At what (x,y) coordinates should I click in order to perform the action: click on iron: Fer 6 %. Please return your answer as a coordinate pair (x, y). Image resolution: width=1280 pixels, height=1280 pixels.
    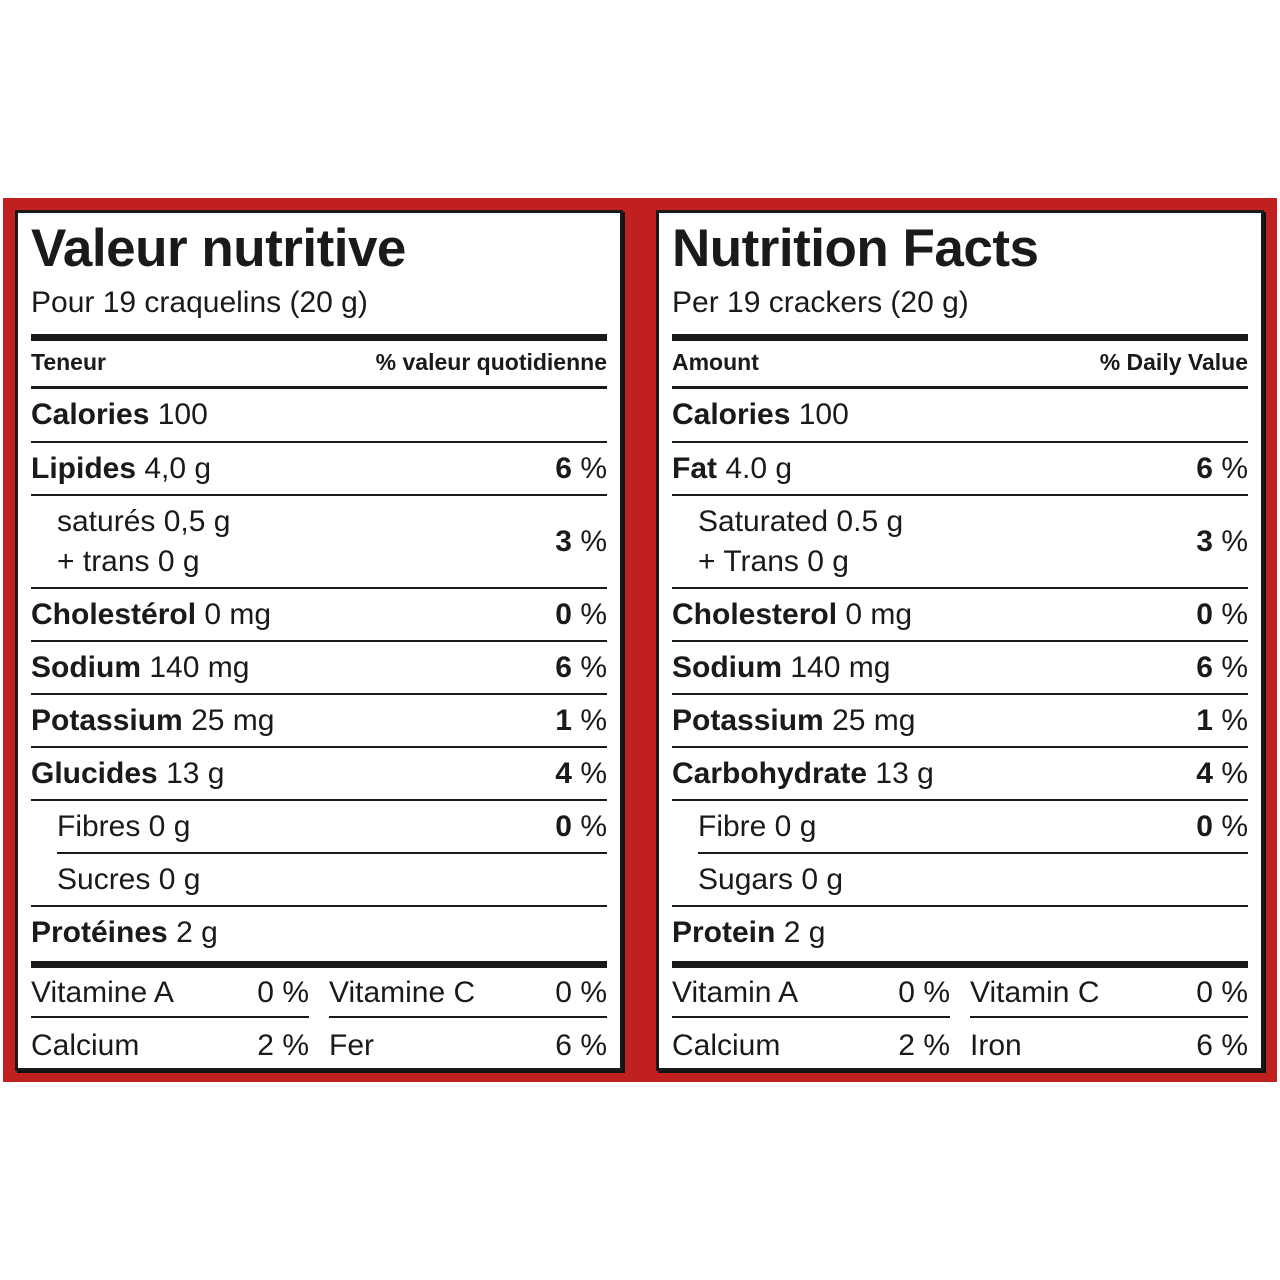
    Looking at the image, I should click on (468, 1045).